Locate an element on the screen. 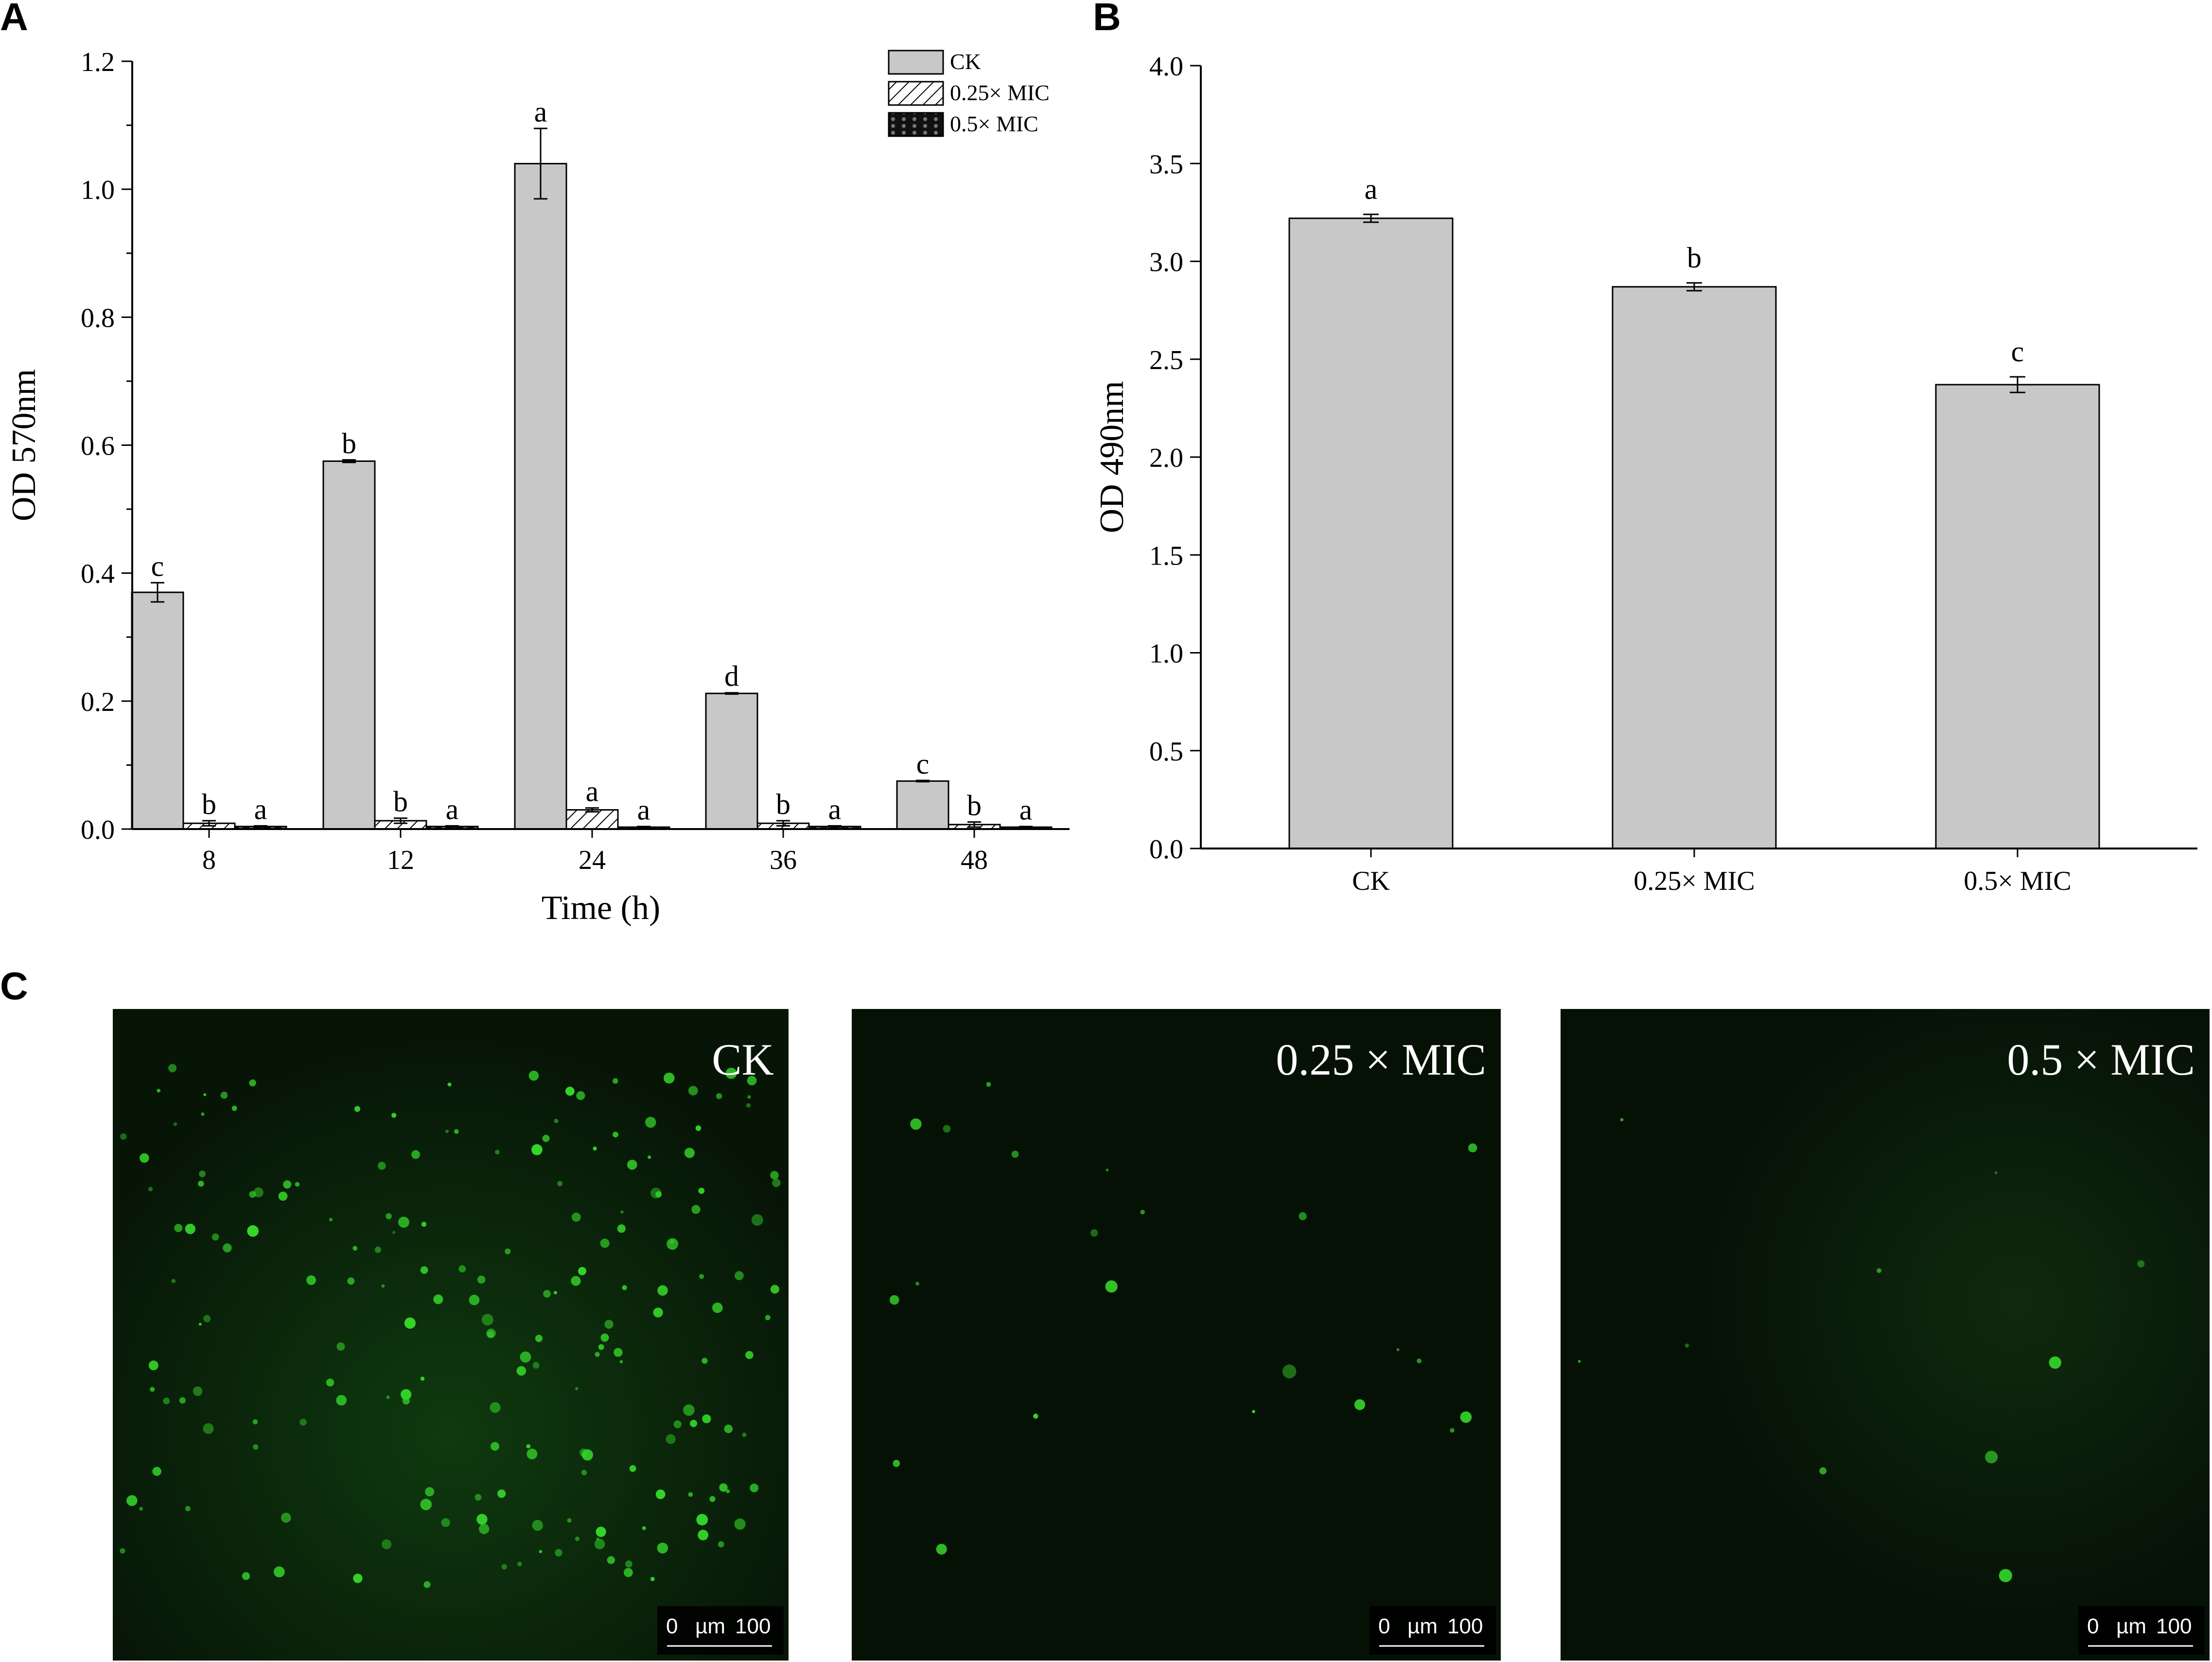 The height and width of the screenshot is (1662, 2212). chart-b-bar is located at coordinates (1371, 533).